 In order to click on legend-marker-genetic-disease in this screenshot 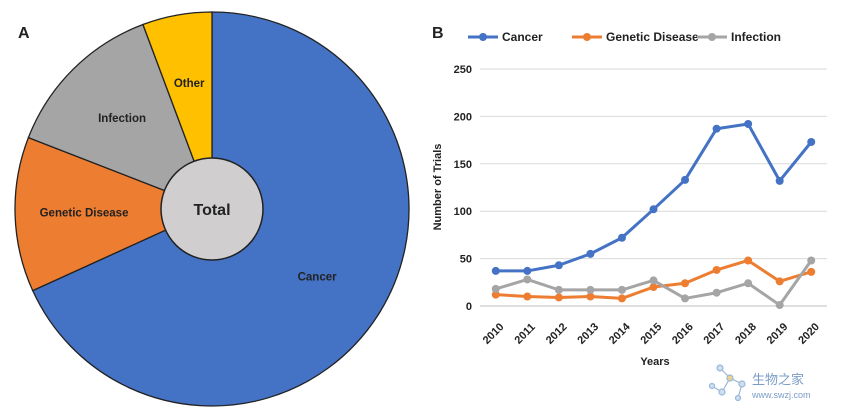, I will do `click(587, 37)`.